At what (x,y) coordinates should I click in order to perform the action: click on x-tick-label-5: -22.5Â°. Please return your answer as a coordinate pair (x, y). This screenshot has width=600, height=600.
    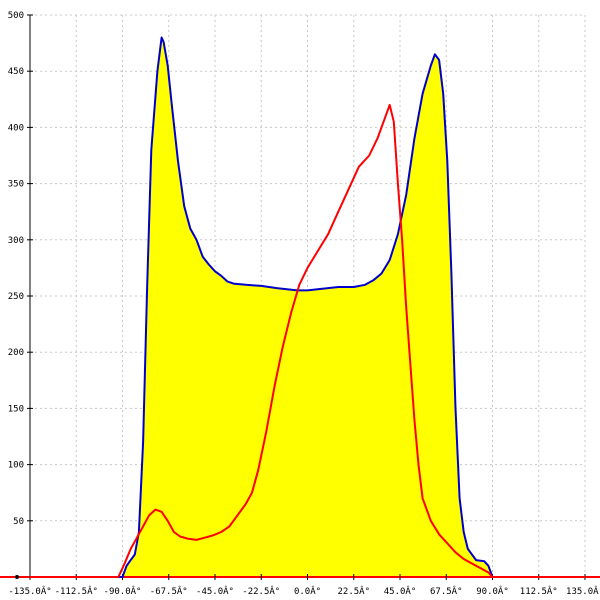
    Looking at the image, I should click on (261, 591).